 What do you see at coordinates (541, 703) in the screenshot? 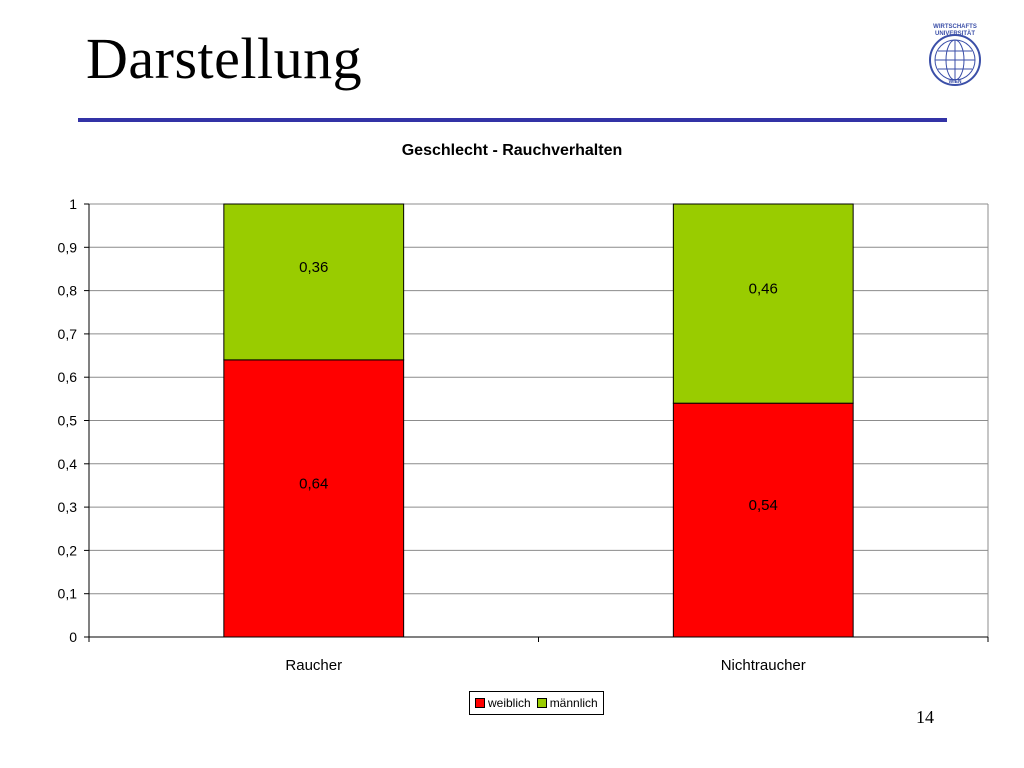
I see `legend-swatch-maennlich` at bounding box center [541, 703].